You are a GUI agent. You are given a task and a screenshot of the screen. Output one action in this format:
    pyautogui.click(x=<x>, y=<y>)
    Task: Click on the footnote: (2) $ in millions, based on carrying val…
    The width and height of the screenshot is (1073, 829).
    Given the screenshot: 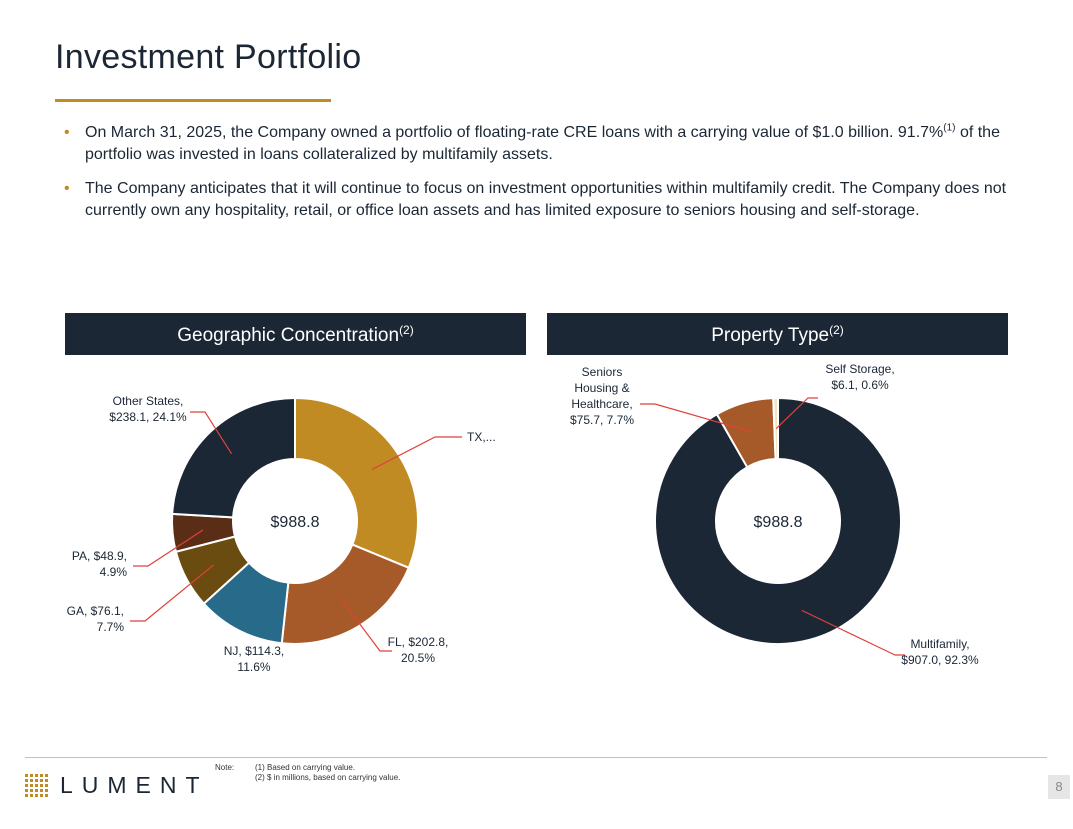 What is the action you would take?
    pyautogui.click(x=328, y=777)
    